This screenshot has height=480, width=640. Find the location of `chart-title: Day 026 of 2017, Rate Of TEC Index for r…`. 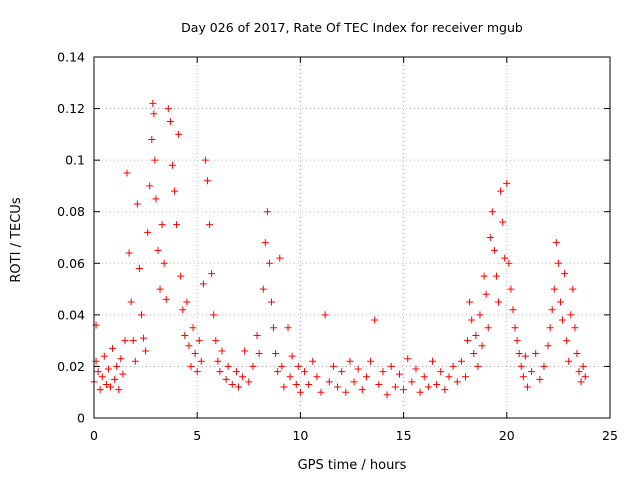

chart-title: Day 026 of 2017, Rate Of TEC Index for r… is located at coordinates (352, 27).